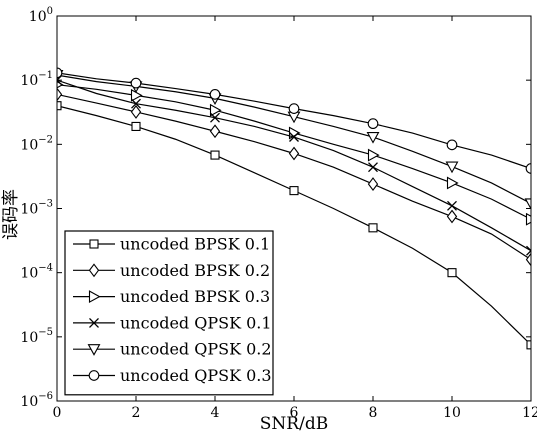 This screenshot has height=434, width=537. Describe the element at coordinates (11, 214) in the screenshot. I see `y-axis-title: 误码率` at that location.